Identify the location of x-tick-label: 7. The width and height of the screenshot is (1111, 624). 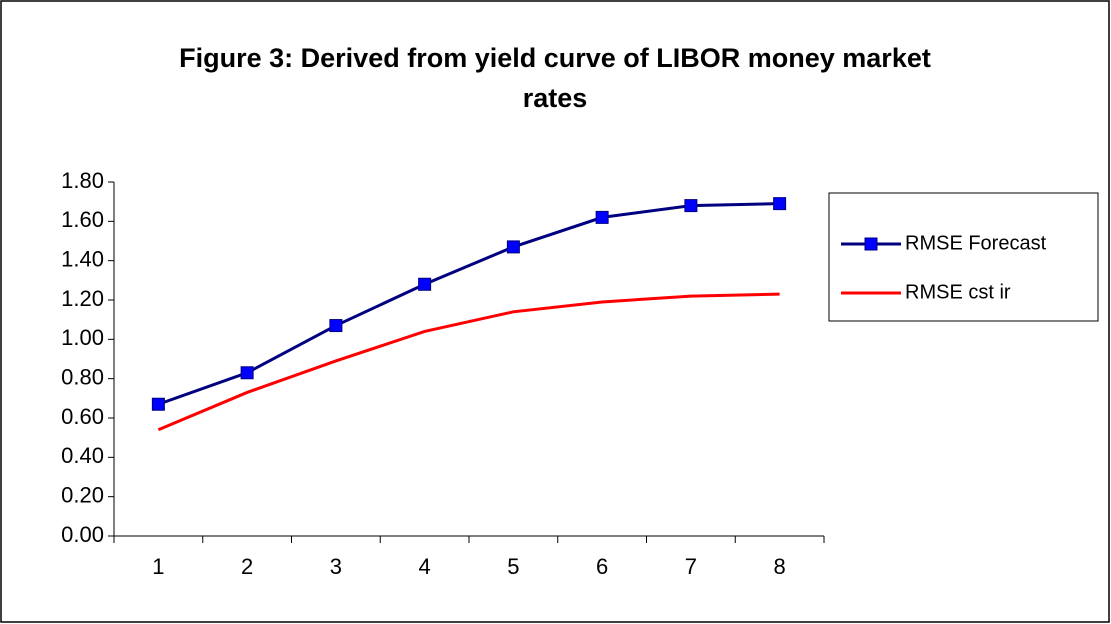
(691, 566).